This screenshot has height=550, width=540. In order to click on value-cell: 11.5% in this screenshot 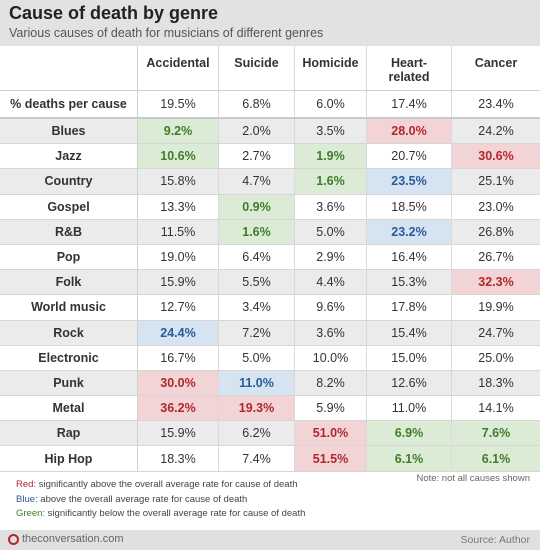, I will do `click(178, 231)`.